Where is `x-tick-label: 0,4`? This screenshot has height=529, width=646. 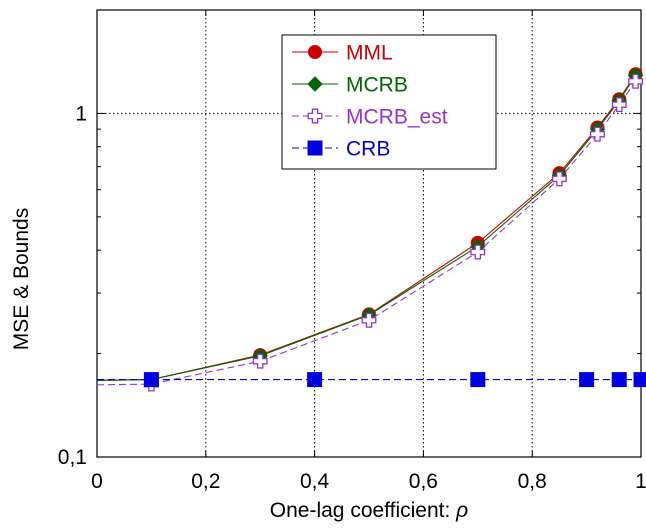 x-tick-label: 0,4 is located at coordinates (315, 481).